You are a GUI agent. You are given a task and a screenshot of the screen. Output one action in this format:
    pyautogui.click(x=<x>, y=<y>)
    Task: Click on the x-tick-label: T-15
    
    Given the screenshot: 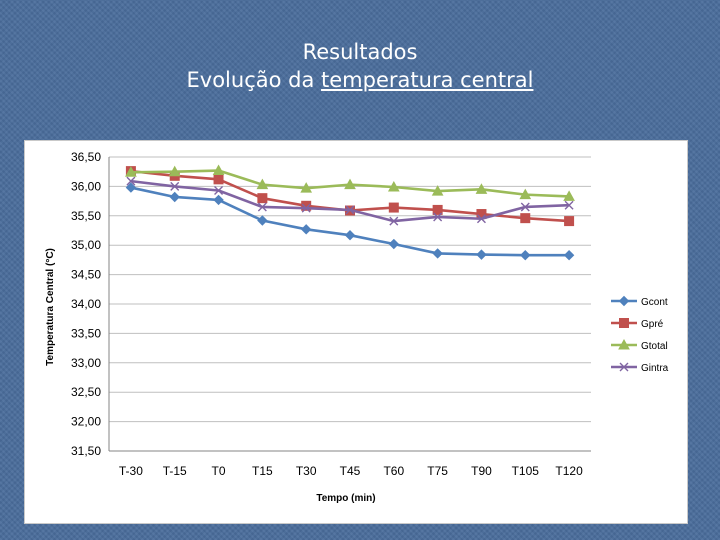 What is the action you would take?
    pyautogui.click(x=175, y=471)
    